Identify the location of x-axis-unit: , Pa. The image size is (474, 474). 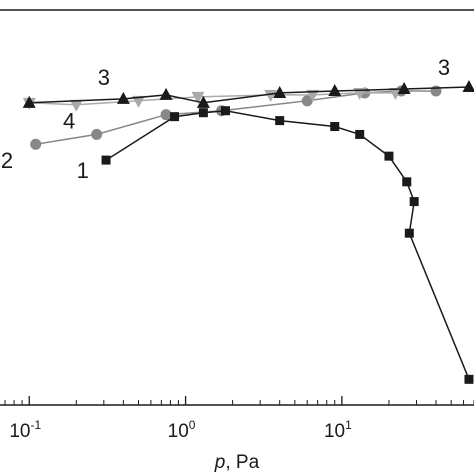
(242, 462).